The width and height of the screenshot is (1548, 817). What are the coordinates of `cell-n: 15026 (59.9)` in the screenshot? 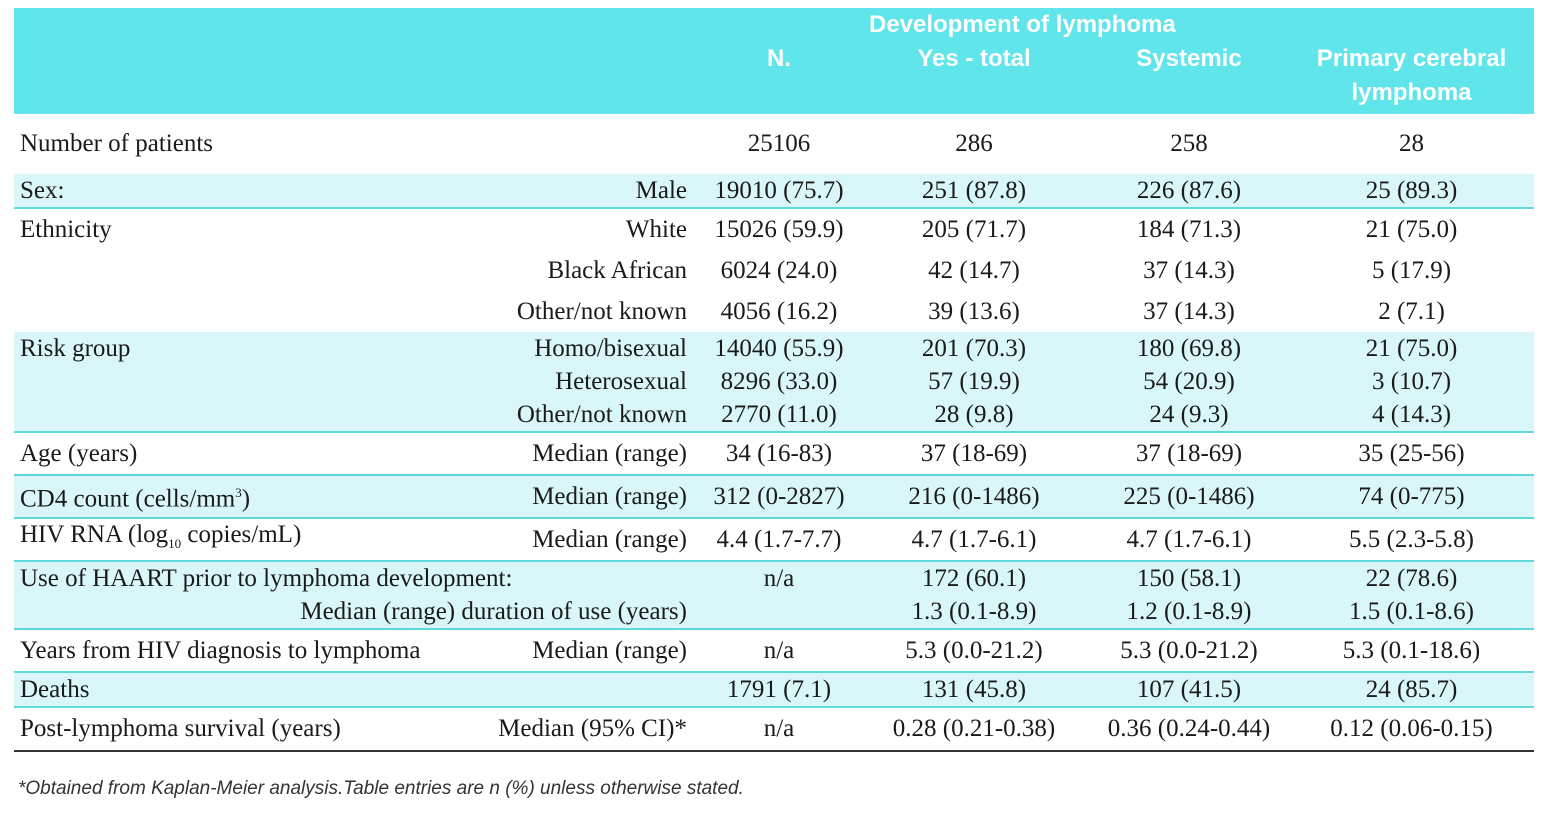 It's located at (779, 228).